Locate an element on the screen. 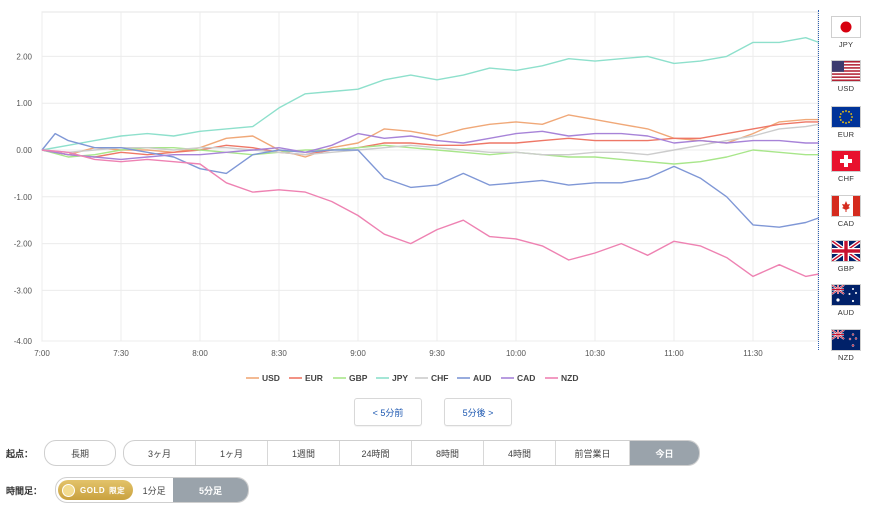  flag-item-aud: AUD is located at coordinates (846, 300).